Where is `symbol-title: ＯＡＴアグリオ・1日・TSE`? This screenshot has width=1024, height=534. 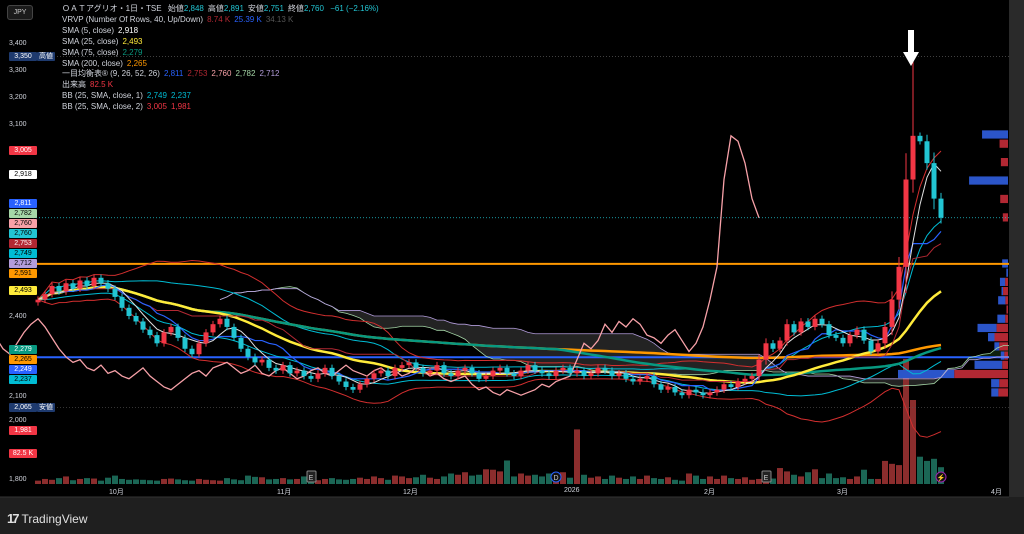
symbol-title: ＯＡＴアグリオ・1日・TSE is located at coordinates (112, 8).